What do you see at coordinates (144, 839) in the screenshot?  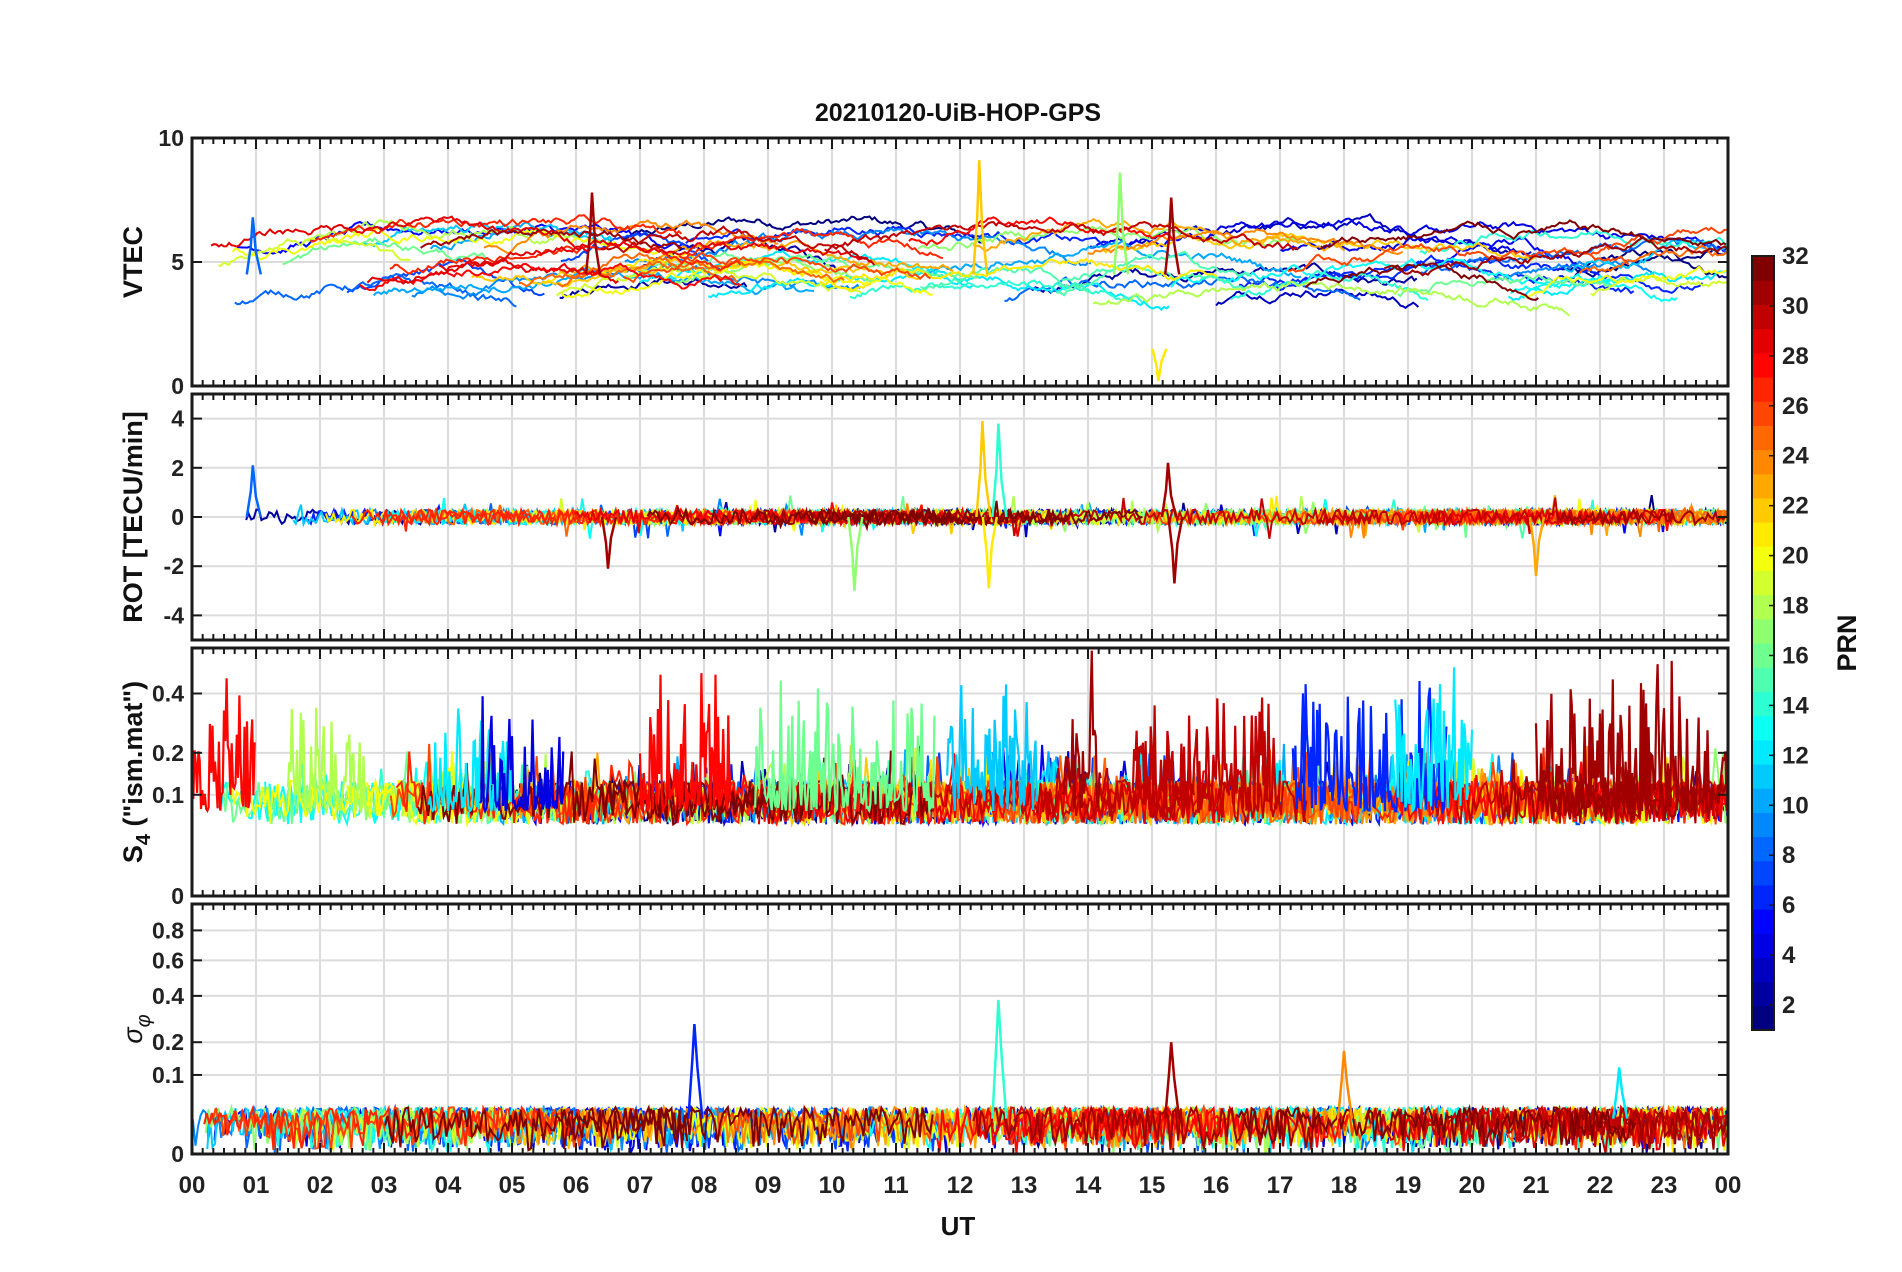 I see `y-label-sub: 4` at bounding box center [144, 839].